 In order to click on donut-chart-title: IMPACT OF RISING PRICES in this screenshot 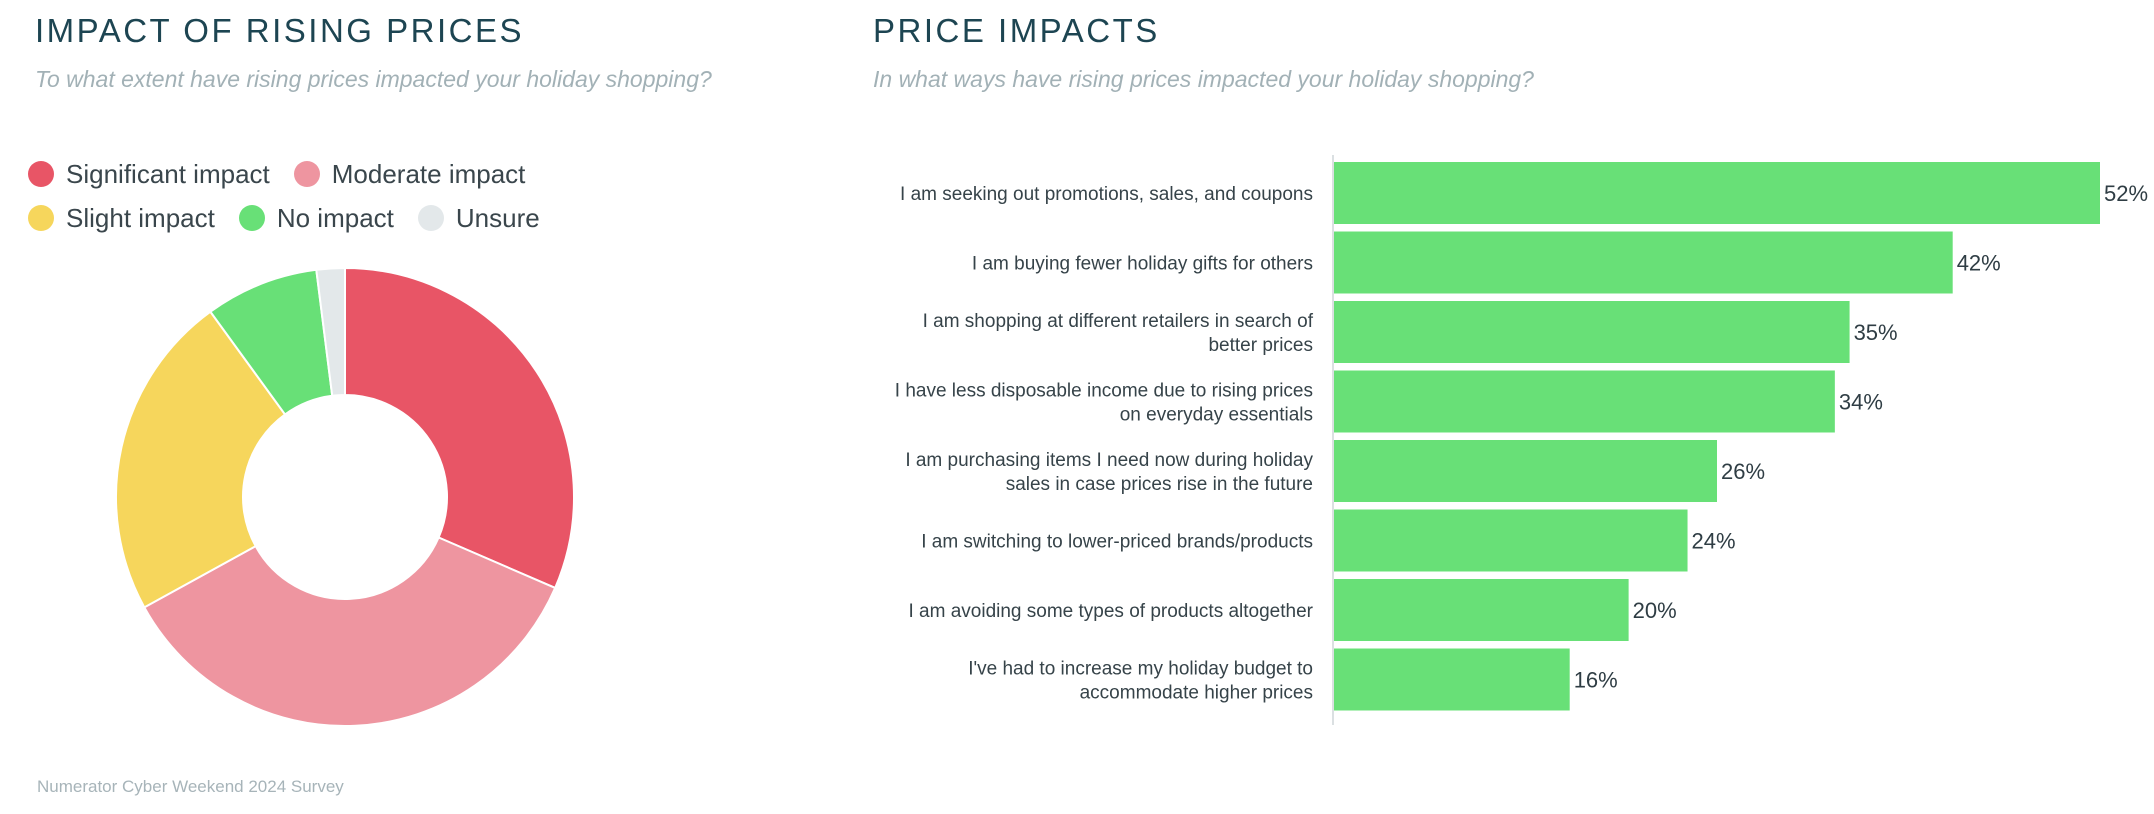, I will do `click(279, 30)`.